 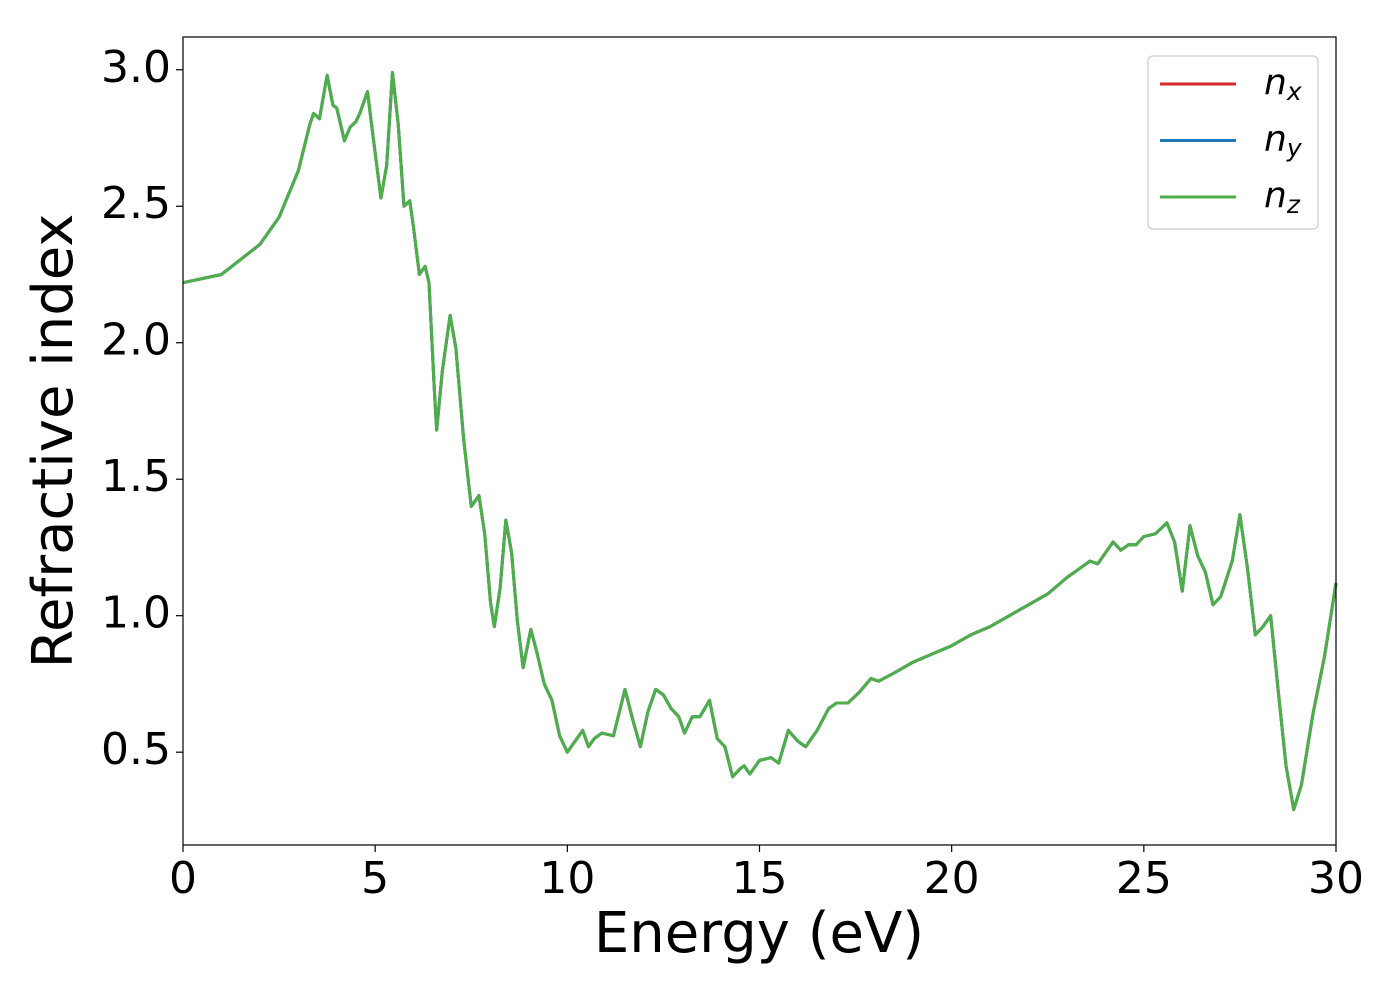 What do you see at coordinates (136, 476) in the screenshot?
I see `y-tick-label: 1.5` at bounding box center [136, 476].